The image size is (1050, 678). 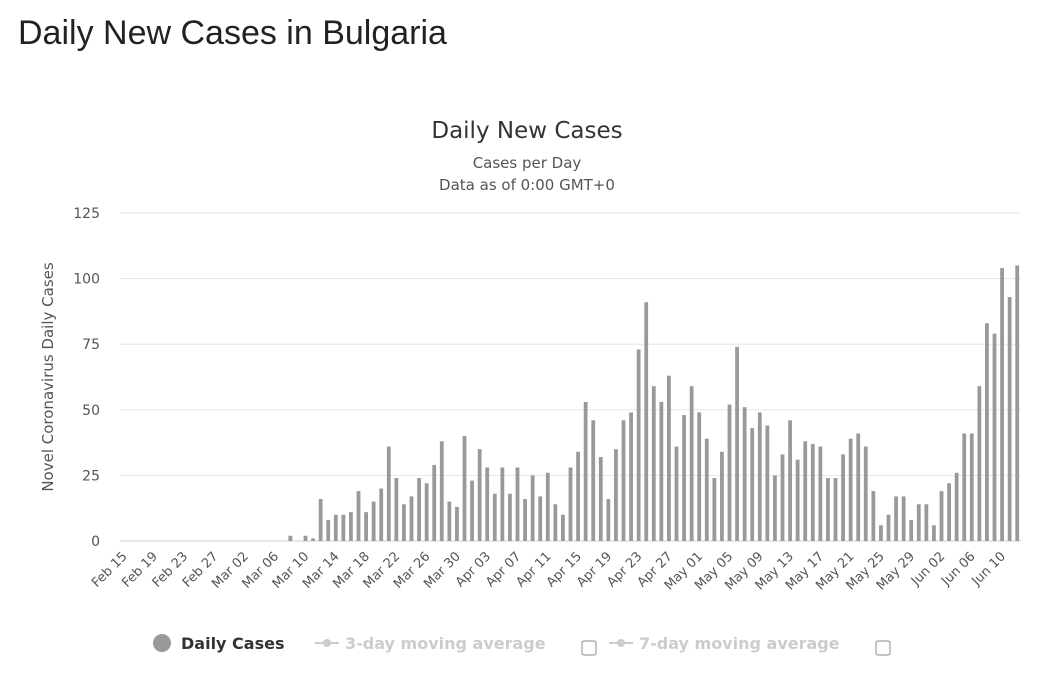 What do you see at coordinates (724, 643) in the screenshot?
I see `legend-item-7-day-moving-average: 7-day moving average` at bounding box center [724, 643].